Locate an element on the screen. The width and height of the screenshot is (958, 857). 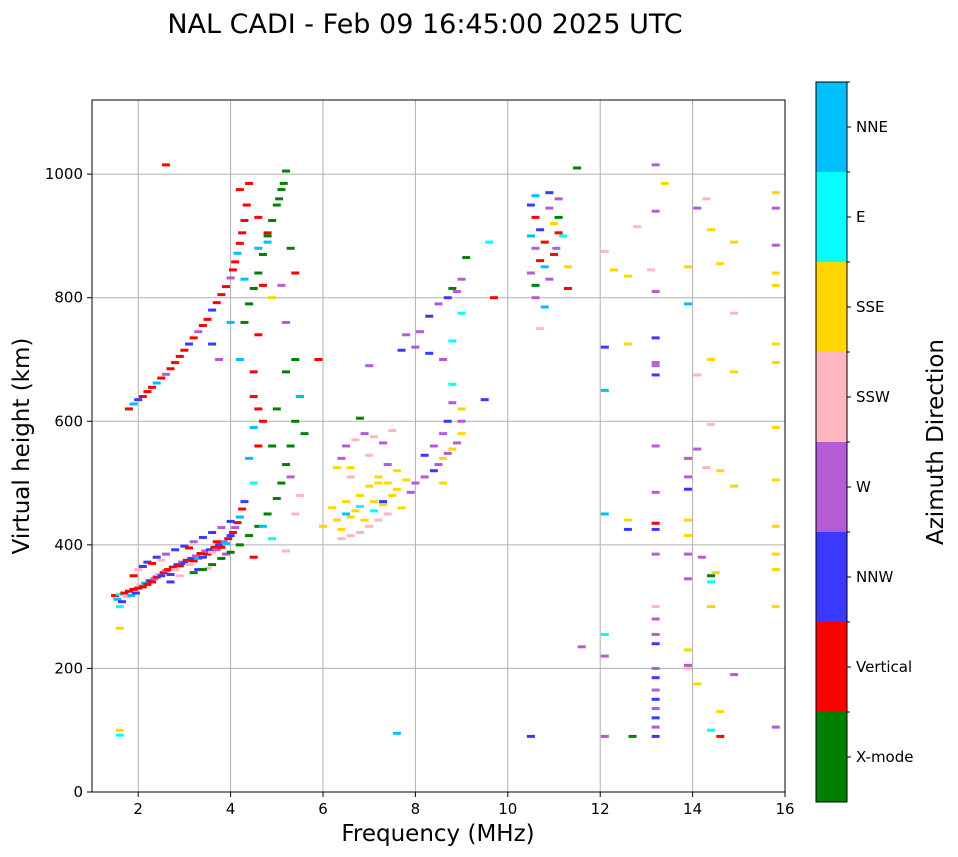
x-tick-label: 4 is located at coordinates (231, 809).